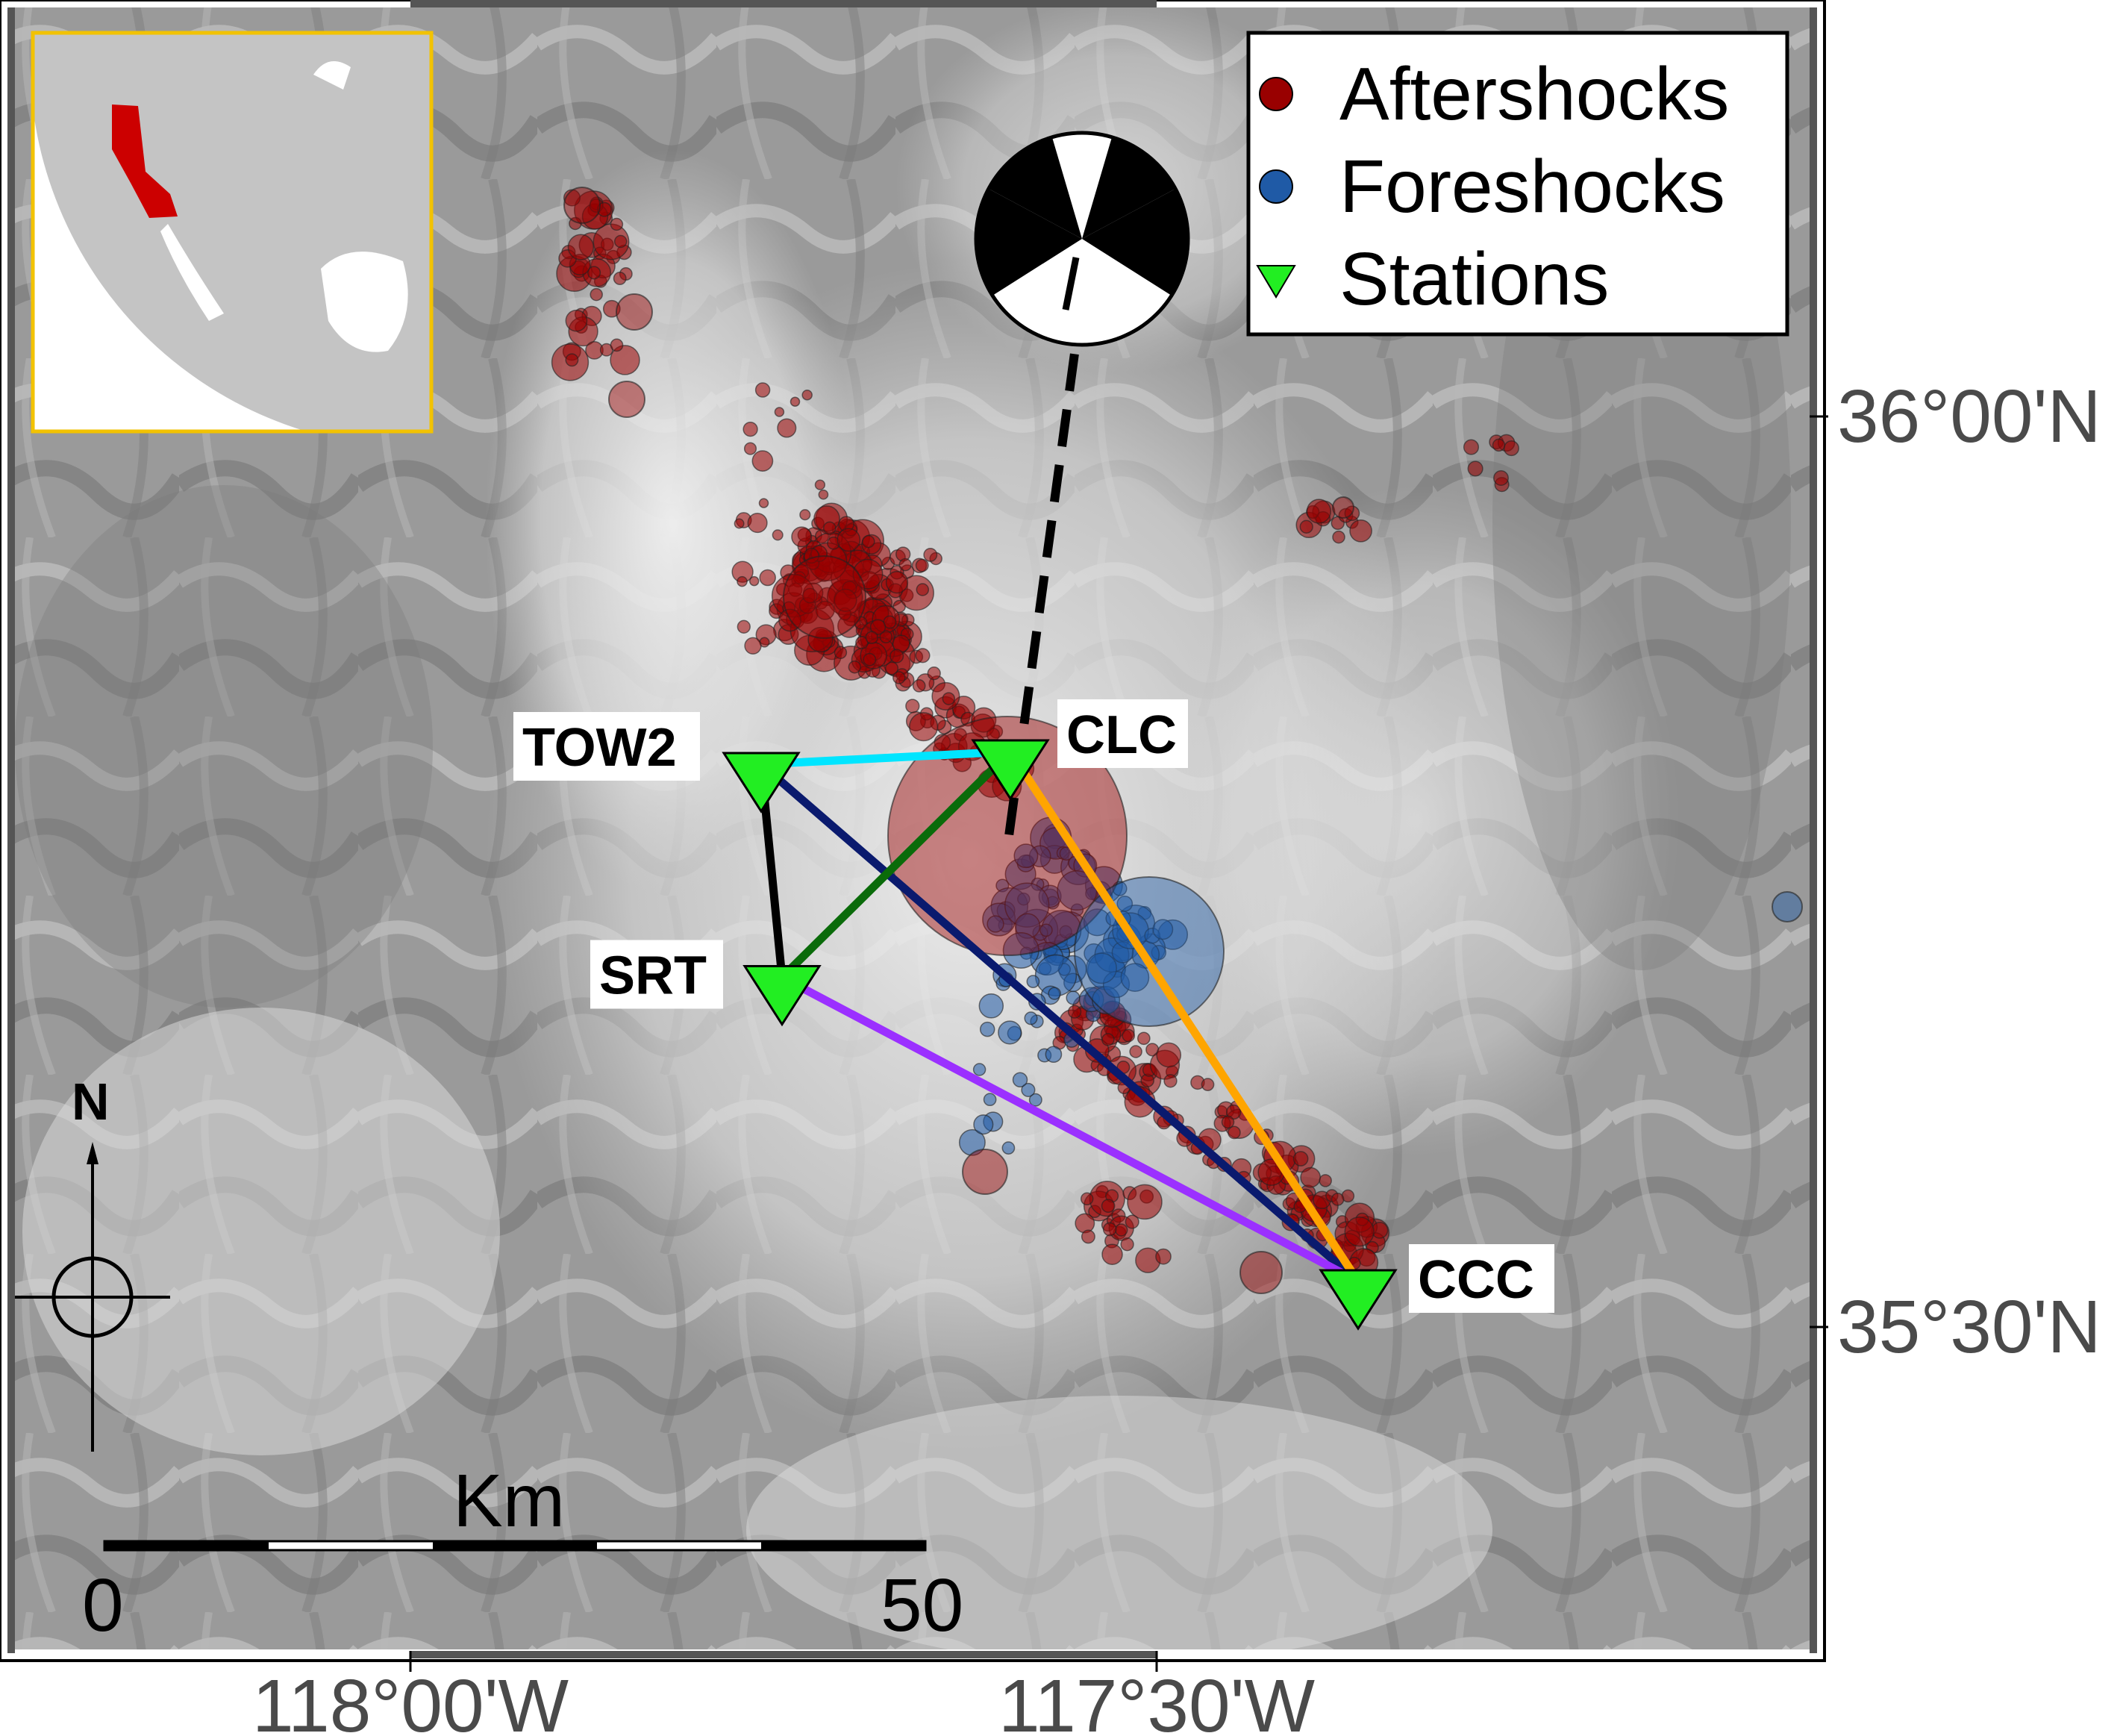 The width and height of the screenshot is (2123, 1736). I want to click on path-tow2-clc, so click(886, 758).